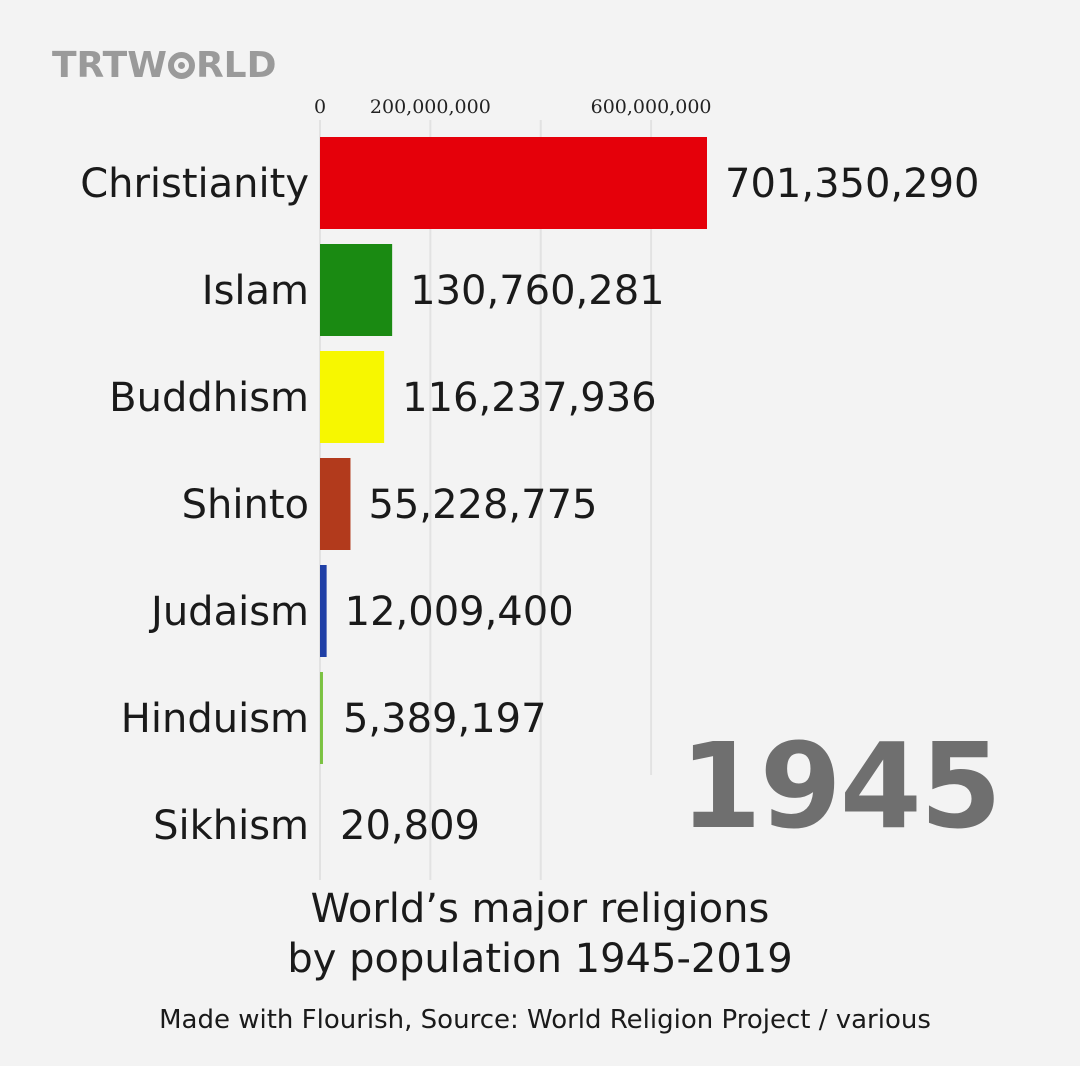 This screenshot has width=1080, height=1066. Describe the element at coordinates (410, 826) in the screenshot. I see `value-label: 20,809` at that location.